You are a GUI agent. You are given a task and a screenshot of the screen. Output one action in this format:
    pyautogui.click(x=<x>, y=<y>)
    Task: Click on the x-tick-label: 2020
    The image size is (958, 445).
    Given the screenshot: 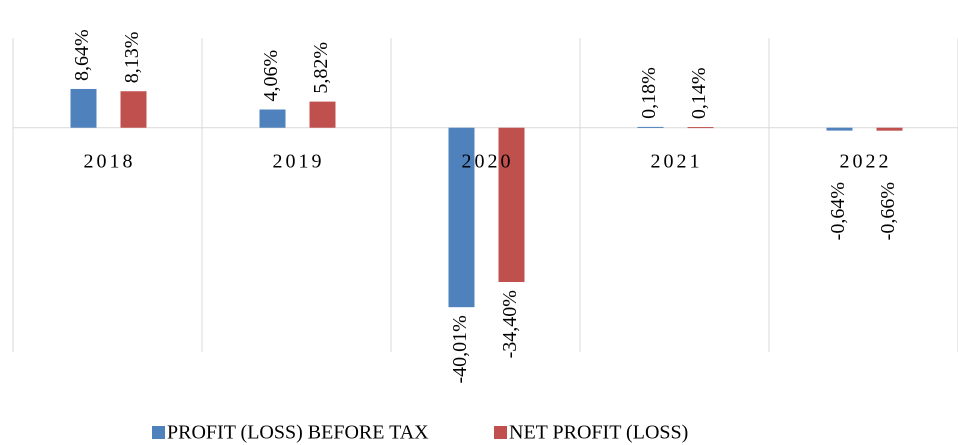 What is the action you would take?
    pyautogui.click(x=488, y=162)
    